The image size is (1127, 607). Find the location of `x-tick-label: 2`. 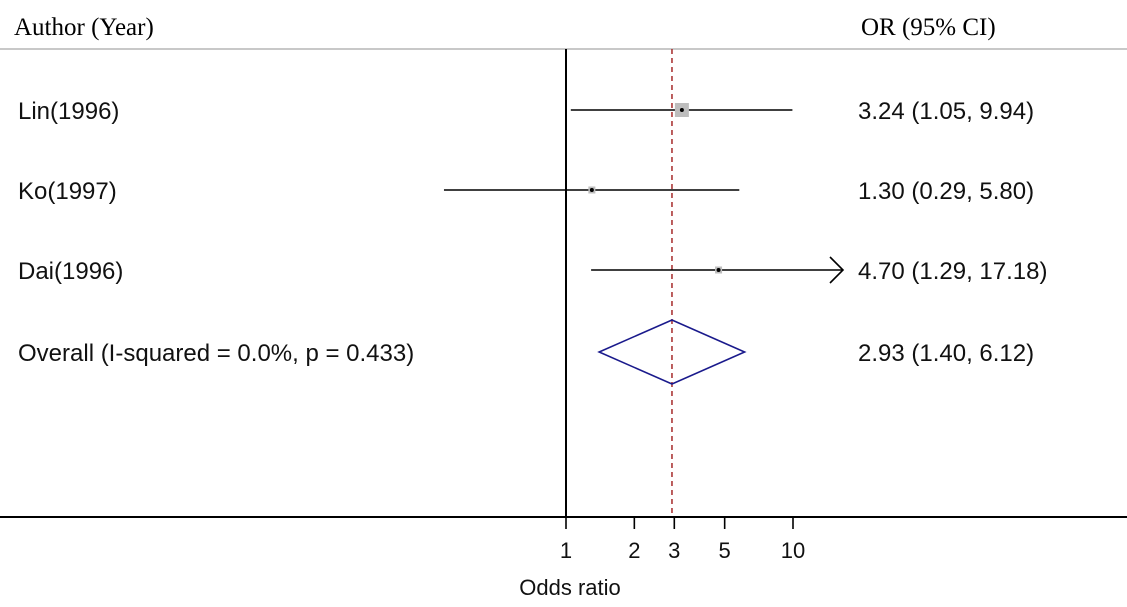

x-tick-label: 2 is located at coordinates (634, 550).